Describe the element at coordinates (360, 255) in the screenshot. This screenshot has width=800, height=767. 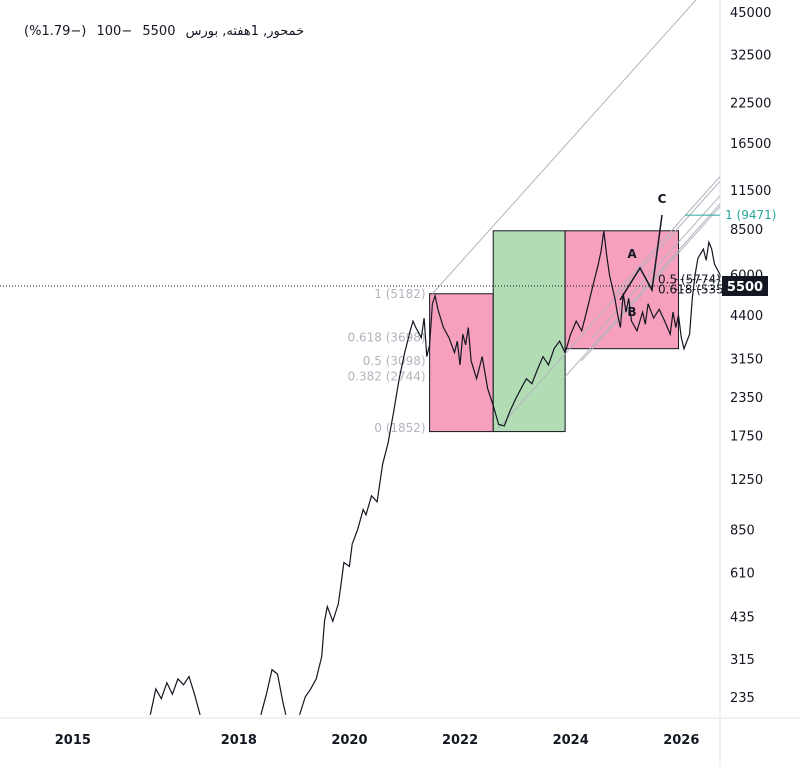
I see `projection: A B C` at that location.